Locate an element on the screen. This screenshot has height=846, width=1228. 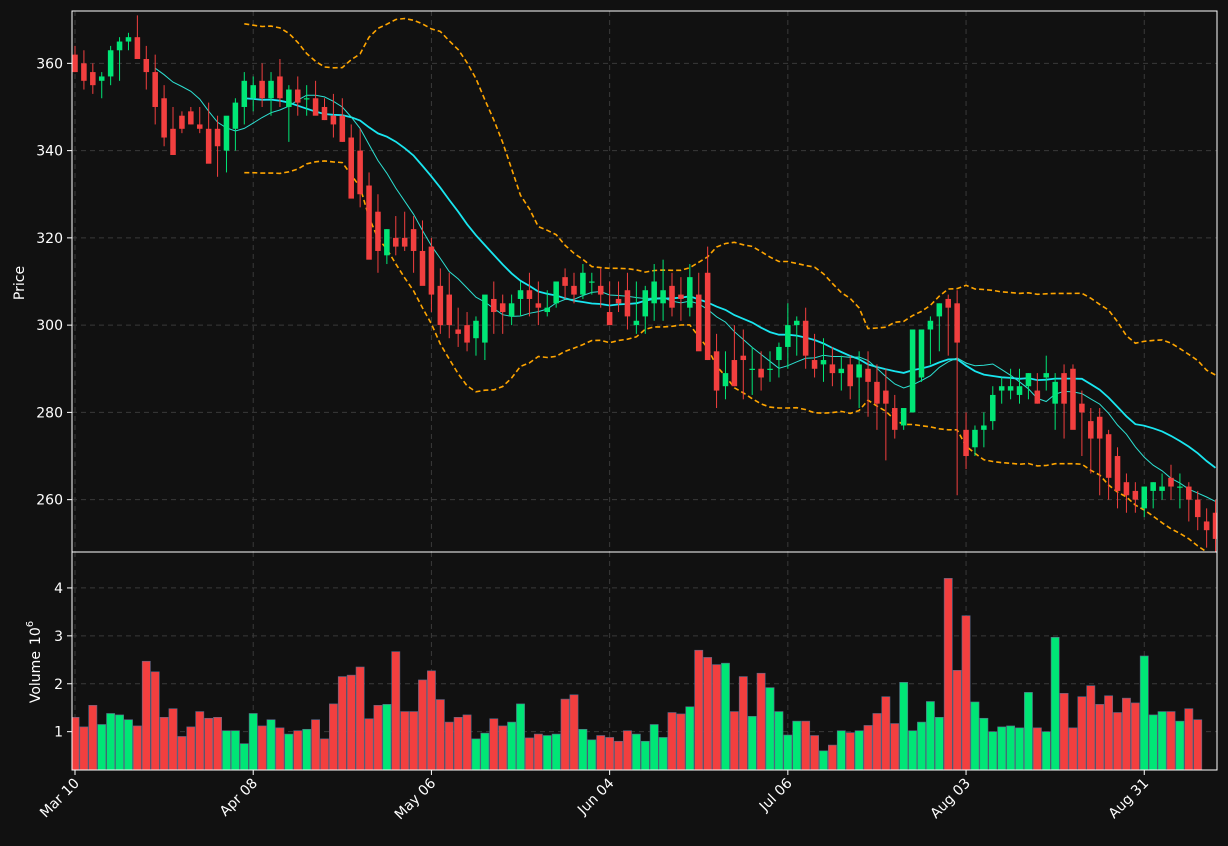
volume-axis-unit-exponent: 6 is located at coordinates (30, 624).